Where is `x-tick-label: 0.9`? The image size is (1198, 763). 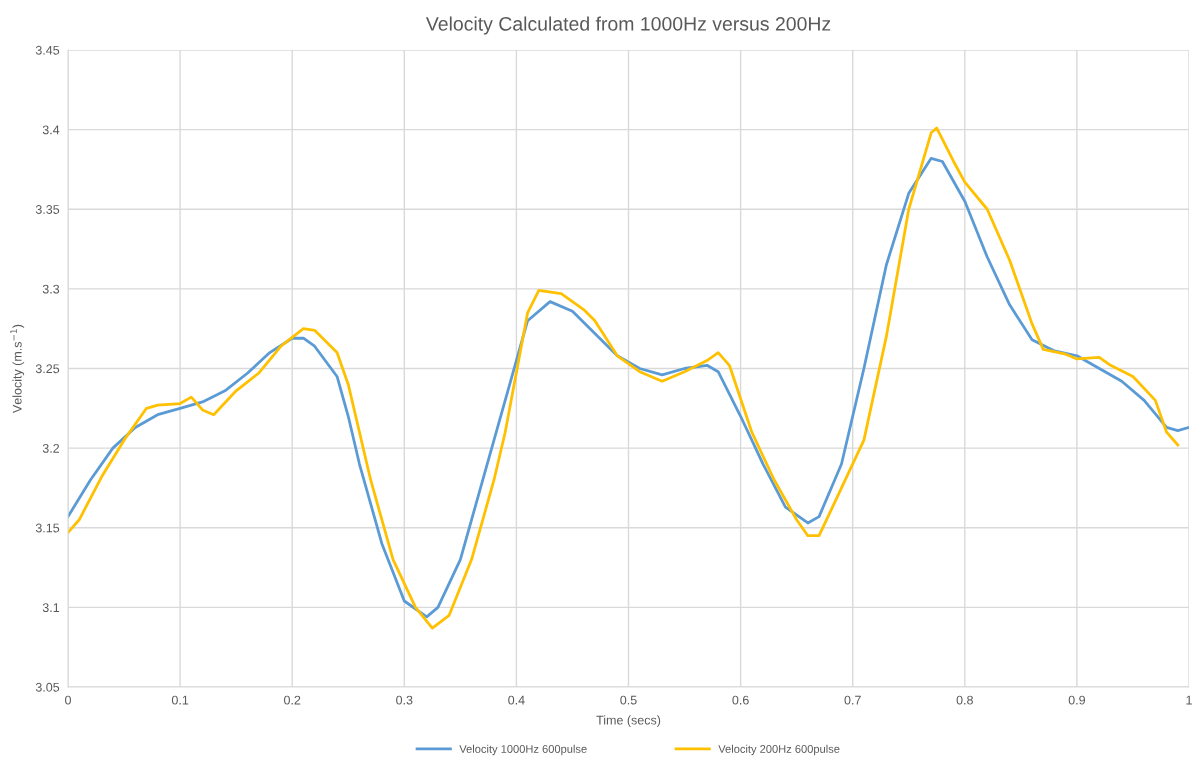 x-tick-label: 0.9 is located at coordinates (1076, 700).